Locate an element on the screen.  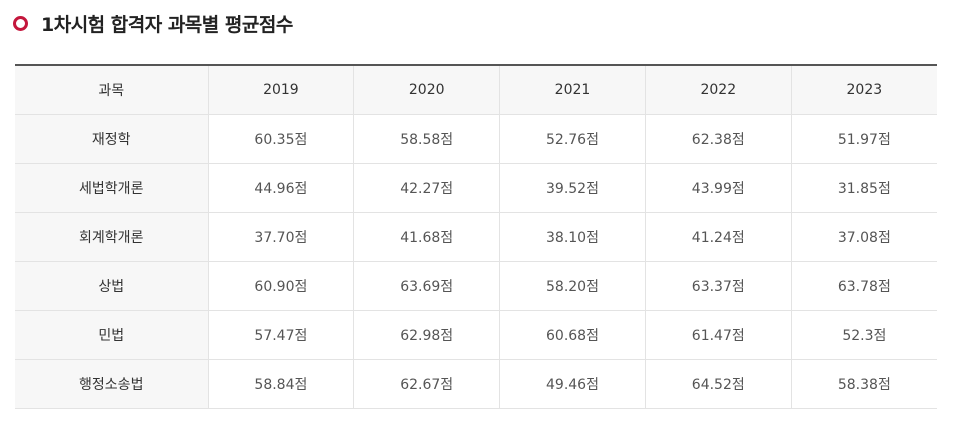
table-row: 회계학개론 37.70점 41.68점 38.10점 41.24점 37.08점 is located at coordinates (476, 237).